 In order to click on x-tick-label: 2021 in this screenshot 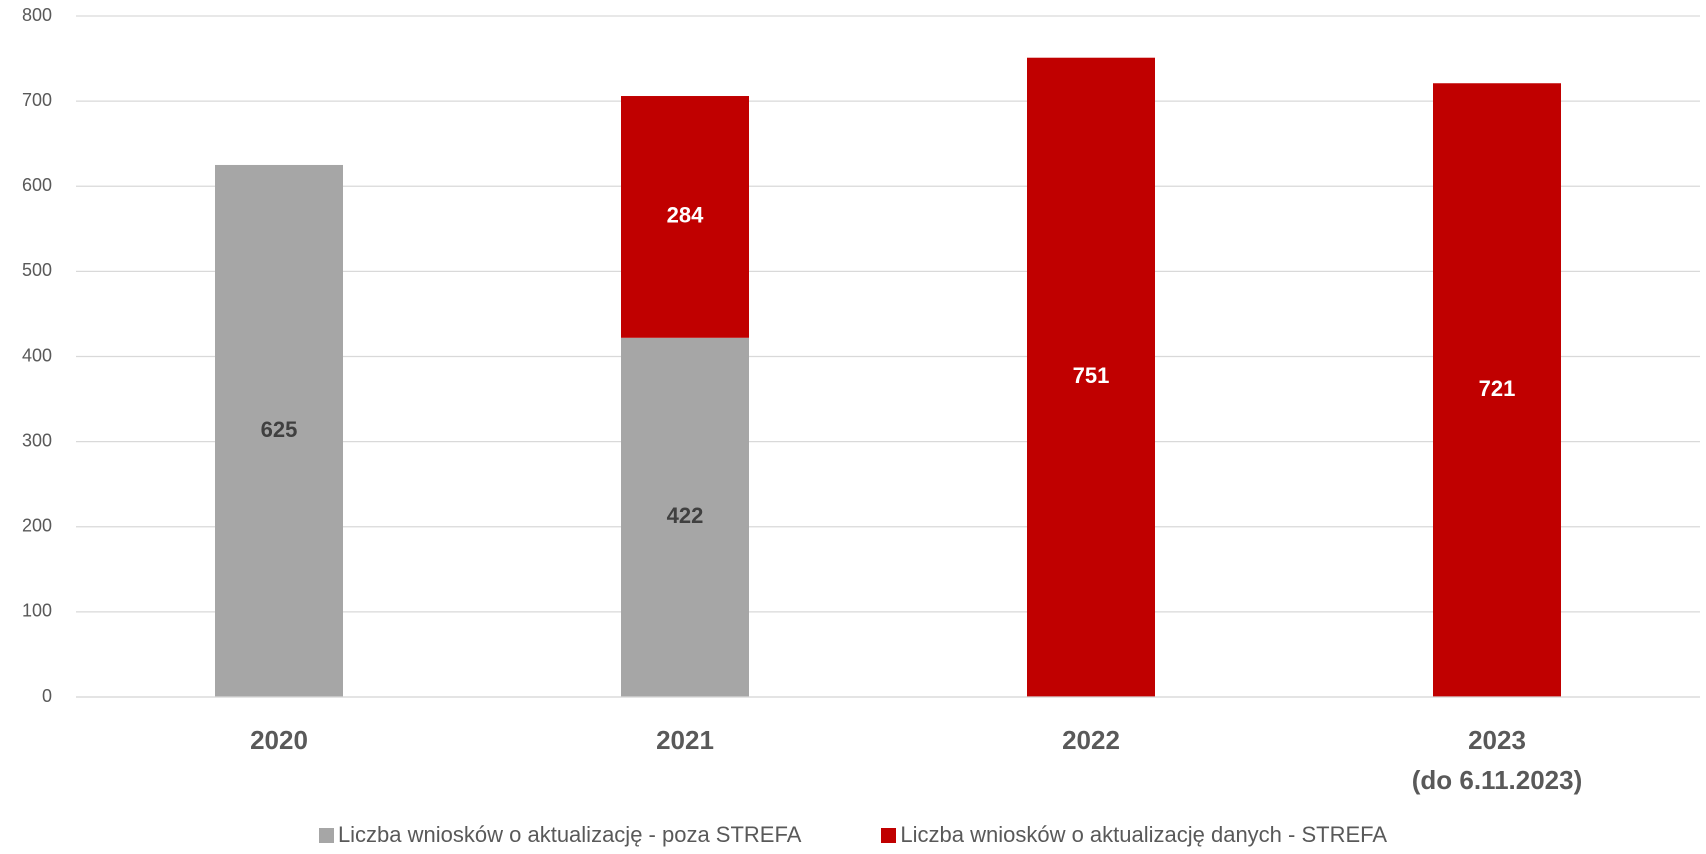, I will do `click(685, 740)`.